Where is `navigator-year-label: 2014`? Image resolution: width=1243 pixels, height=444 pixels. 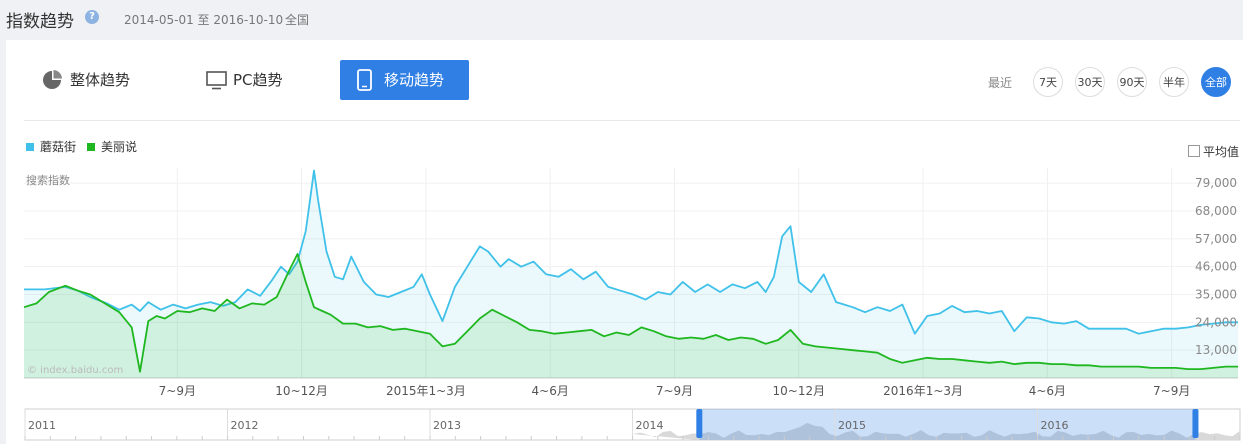
navigator-year-label: 2014 is located at coordinates (650, 425).